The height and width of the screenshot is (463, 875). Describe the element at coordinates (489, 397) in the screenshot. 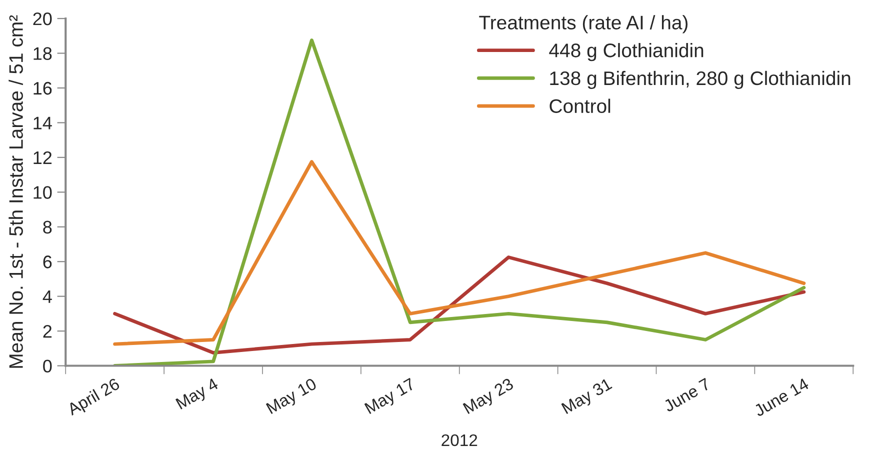

I see `x-tick-label: May 23` at that location.